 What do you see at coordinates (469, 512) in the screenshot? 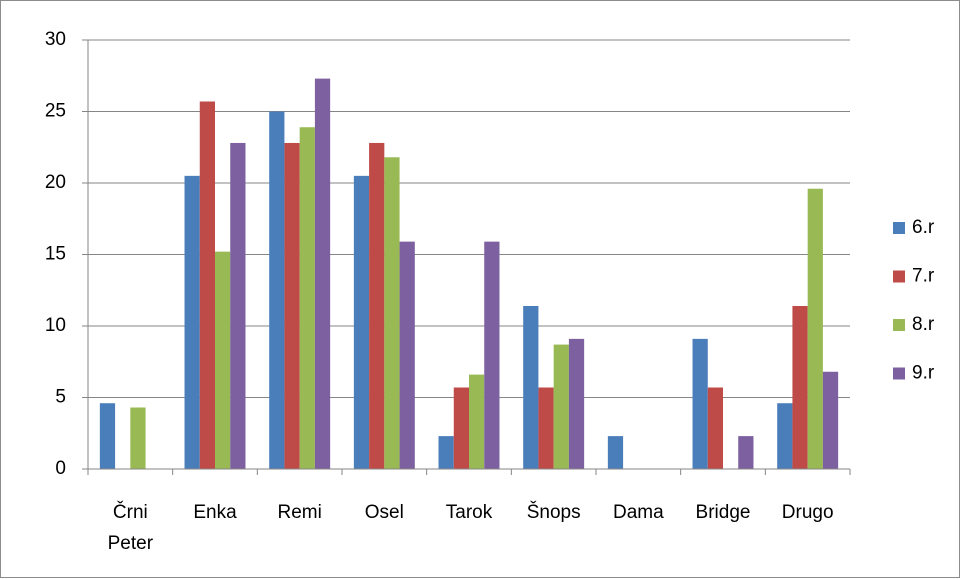
I see `x-tick-label: Tarok` at bounding box center [469, 512].